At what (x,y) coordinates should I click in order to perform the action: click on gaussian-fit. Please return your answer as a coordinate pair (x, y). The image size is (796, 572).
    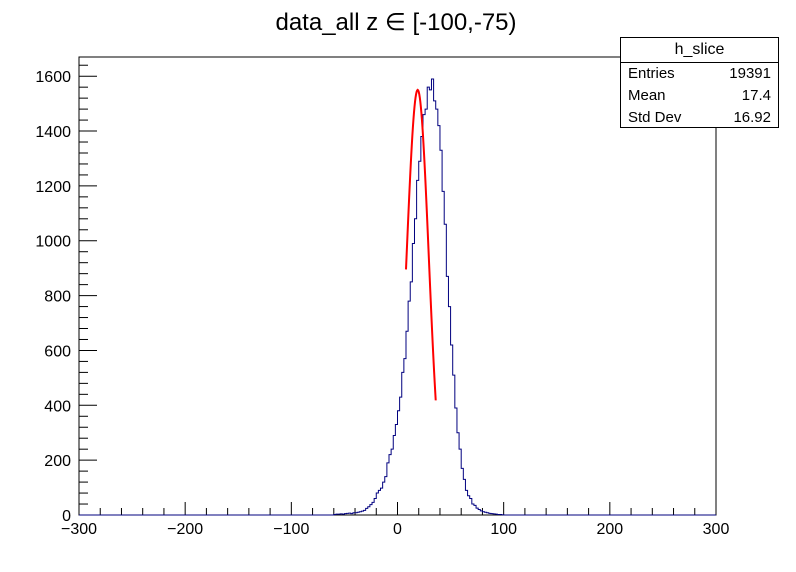
    Looking at the image, I should click on (420, 244).